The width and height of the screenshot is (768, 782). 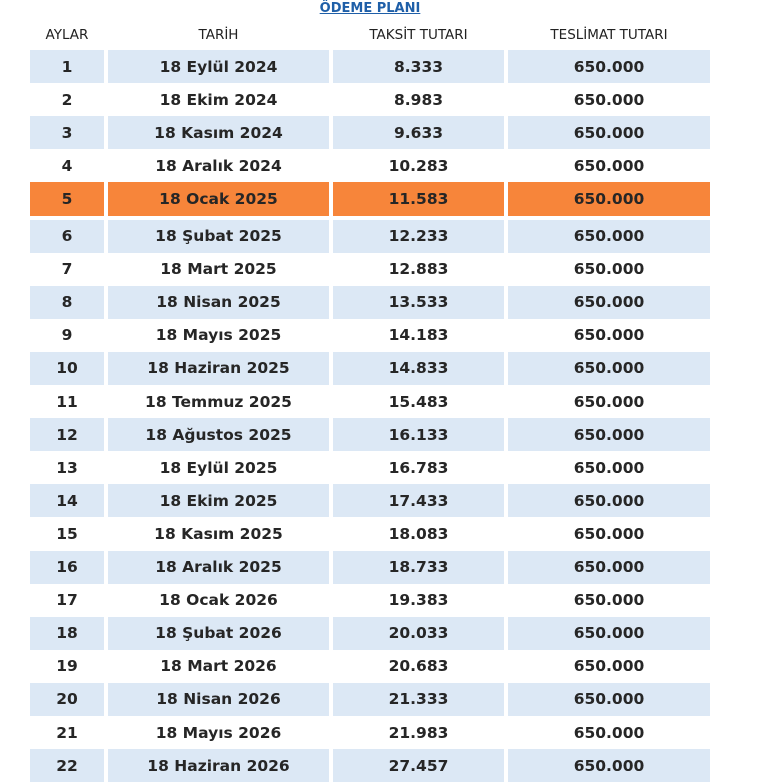 I want to click on header-cell: TESLİMAT TUTARI, so click(x=609, y=35).